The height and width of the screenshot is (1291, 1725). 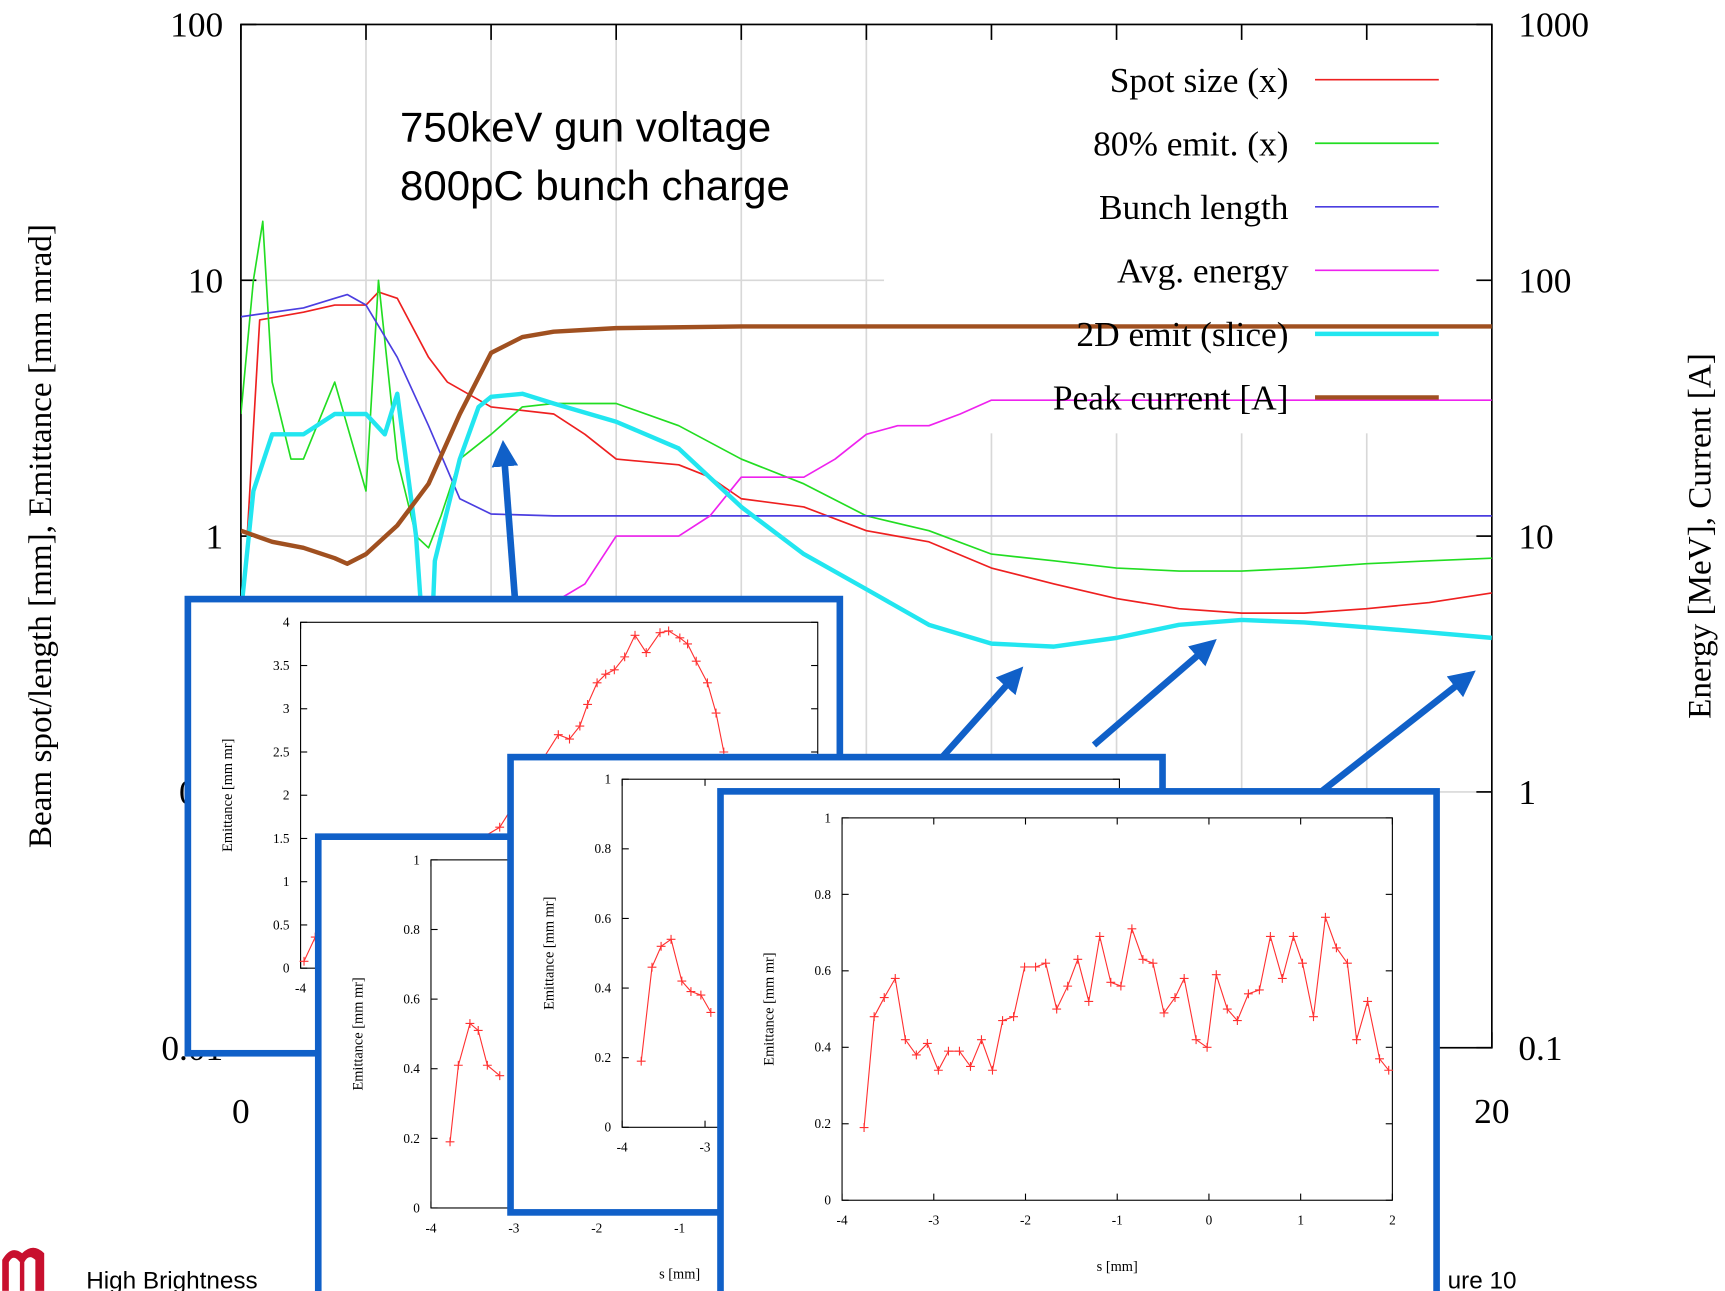 What do you see at coordinates (241, 1111) in the screenshot?
I see `x-tick-label: 0` at bounding box center [241, 1111].